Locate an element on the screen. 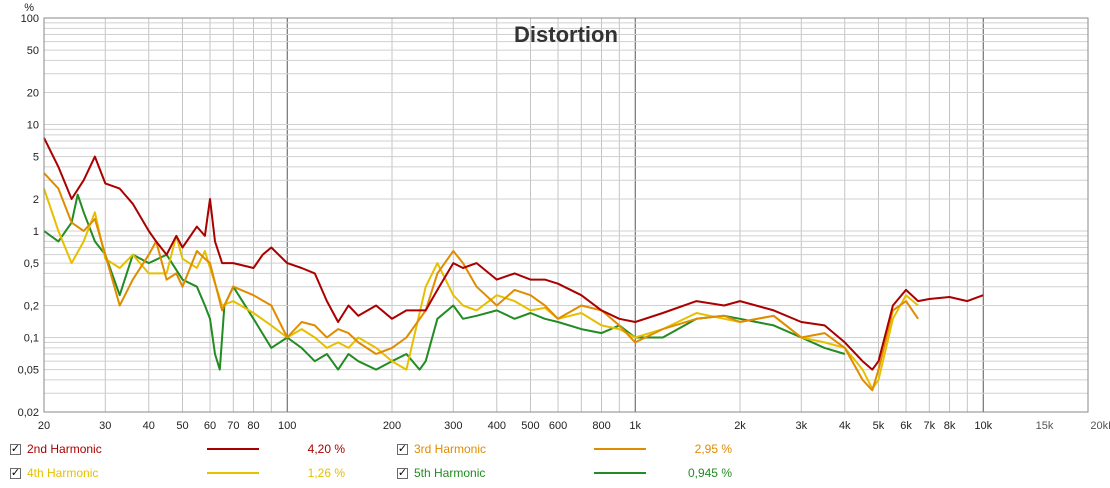  y-tick-label: 20 is located at coordinates (33, 93).